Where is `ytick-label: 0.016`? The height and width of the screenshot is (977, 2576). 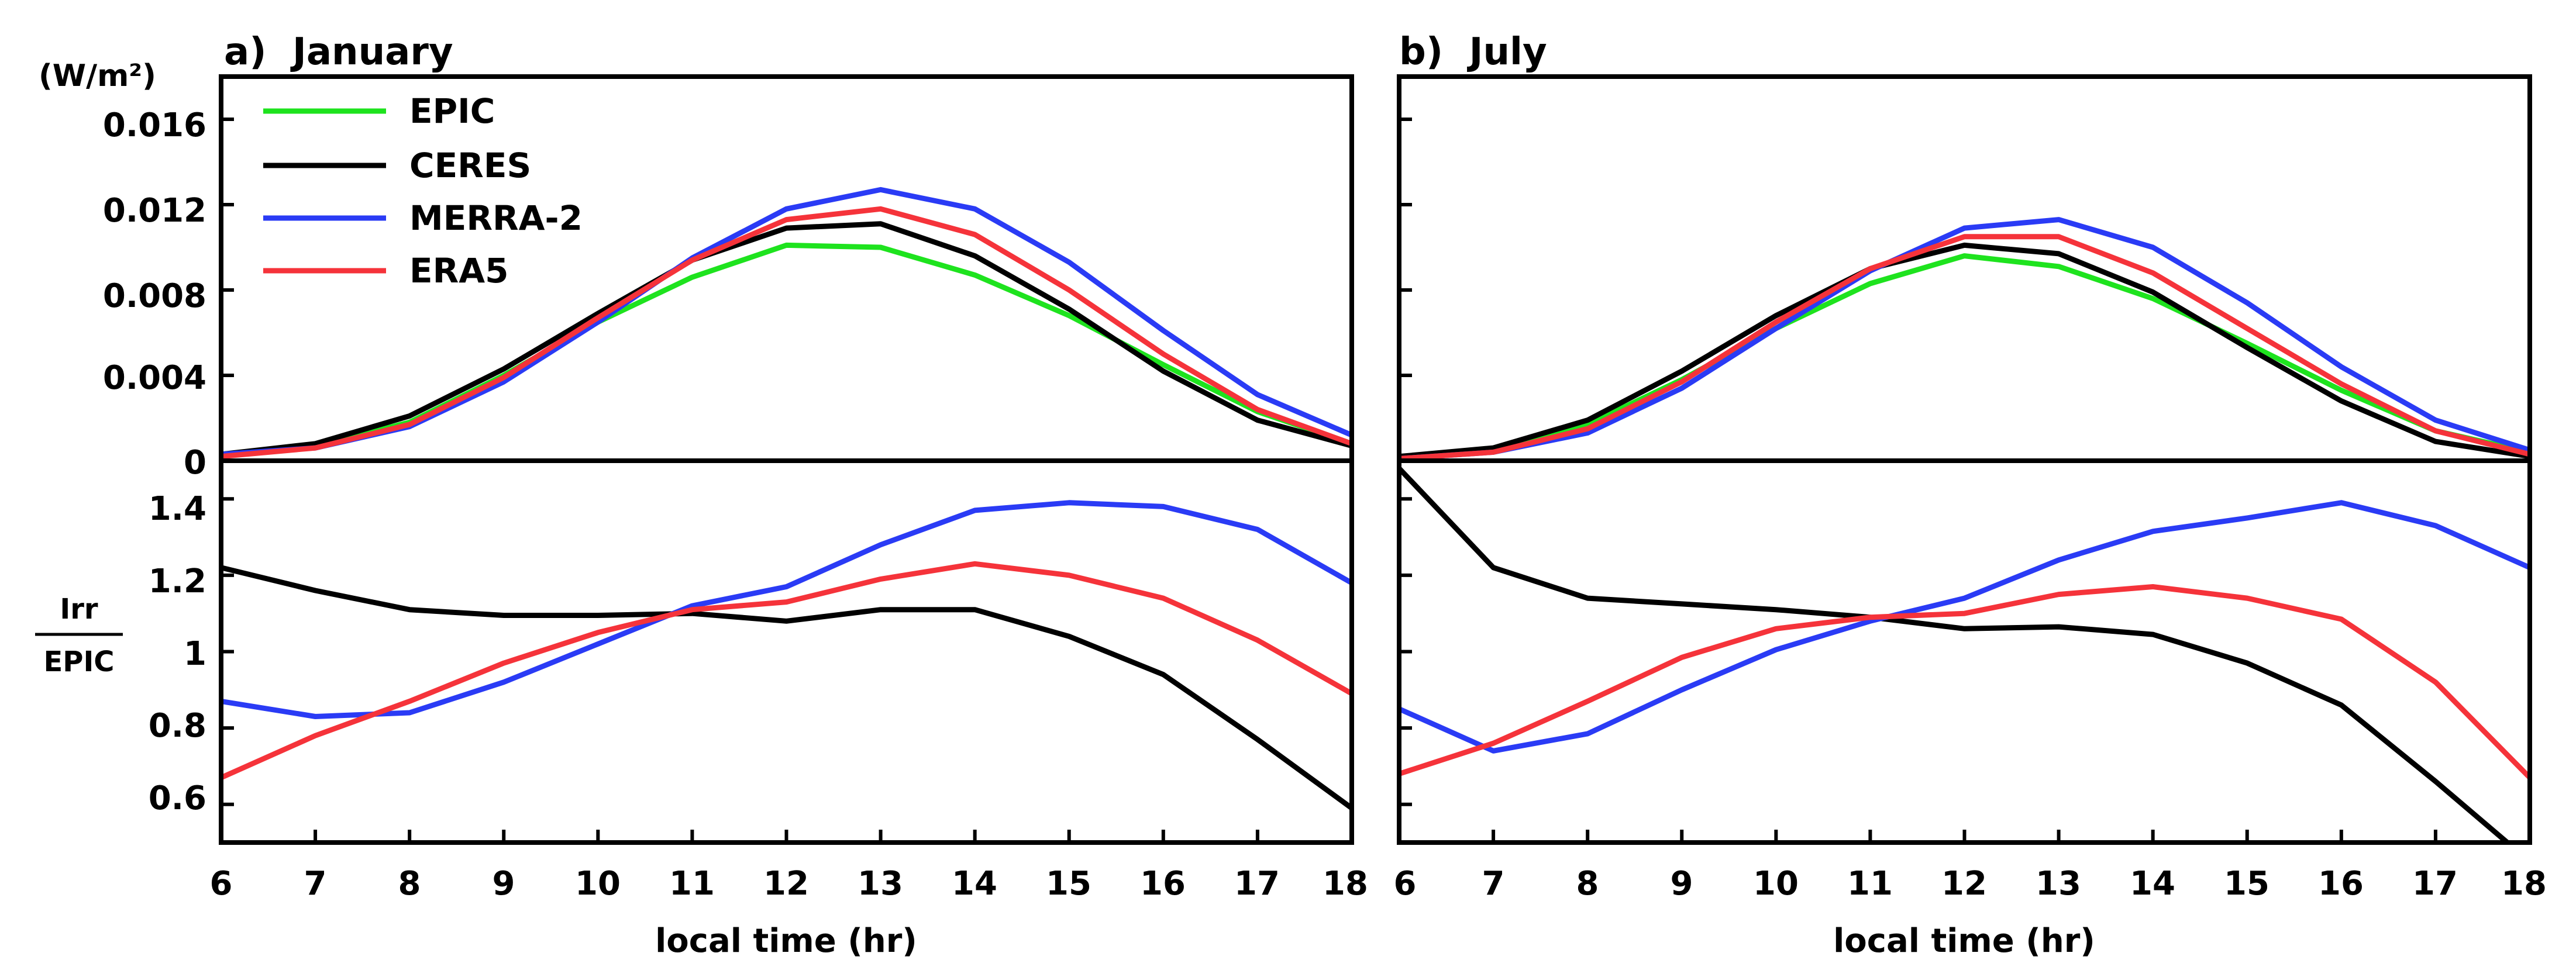 ytick-label: 0.016 is located at coordinates (154, 125).